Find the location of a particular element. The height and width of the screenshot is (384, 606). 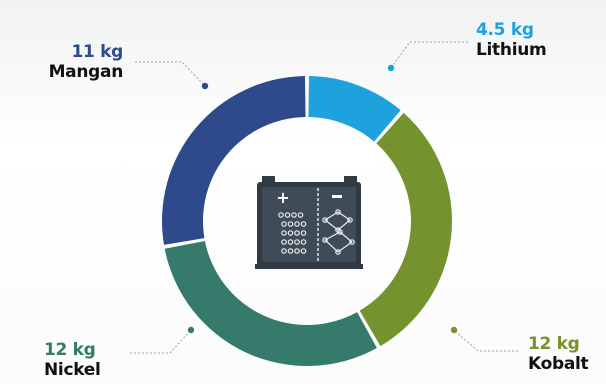

slice-lithium is located at coordinates (354, 109).